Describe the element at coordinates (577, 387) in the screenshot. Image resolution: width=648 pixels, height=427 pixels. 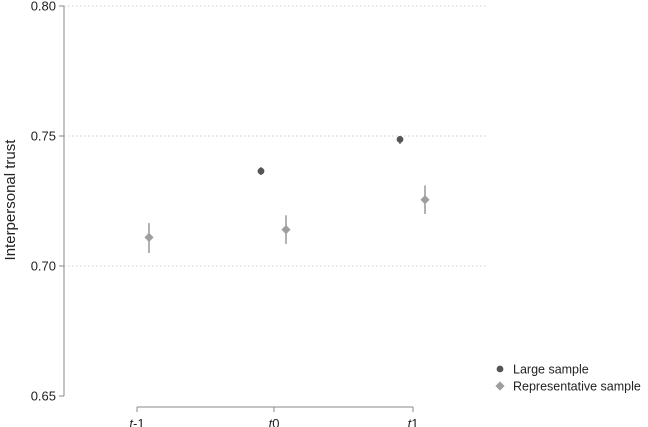
I see `legend-label: Representative sample` at that location.